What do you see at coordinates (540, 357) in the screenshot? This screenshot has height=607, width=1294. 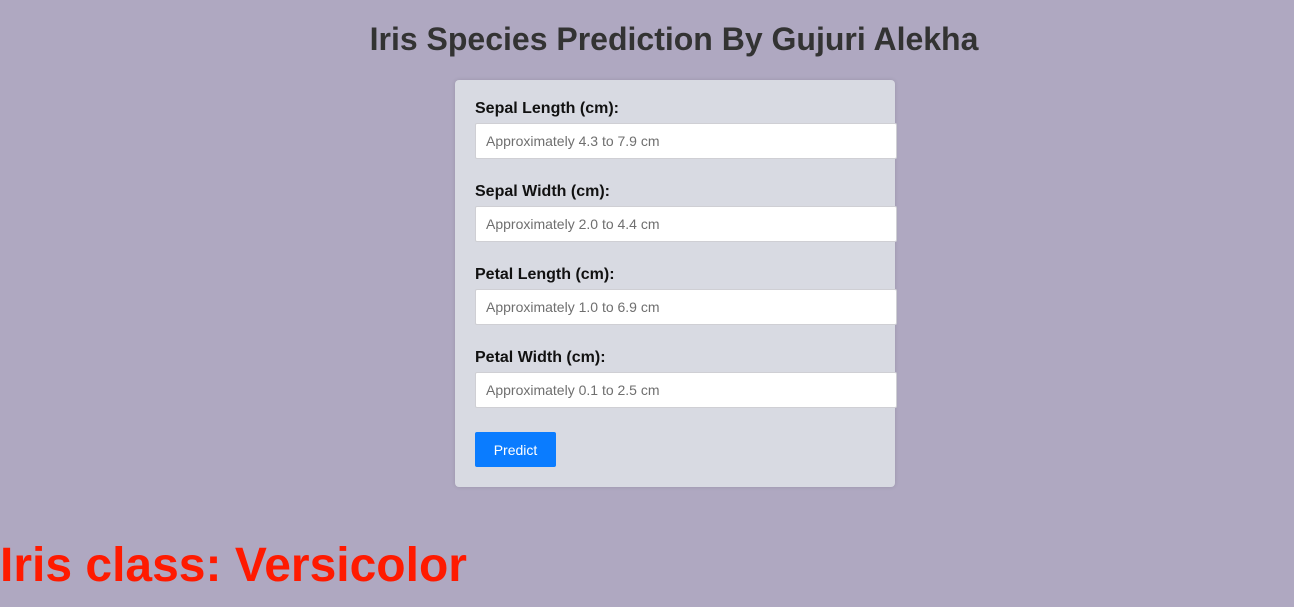 I see `petal-width-label: Petal Width (cm):` at bounding box center [540, 357].